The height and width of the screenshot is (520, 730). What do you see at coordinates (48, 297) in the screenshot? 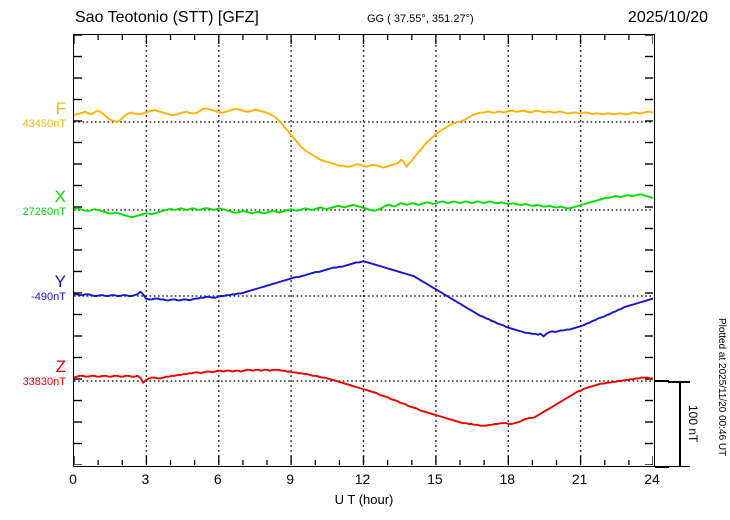
I see `component-baseline-y: -490nT` at bounding box center [48, 297].